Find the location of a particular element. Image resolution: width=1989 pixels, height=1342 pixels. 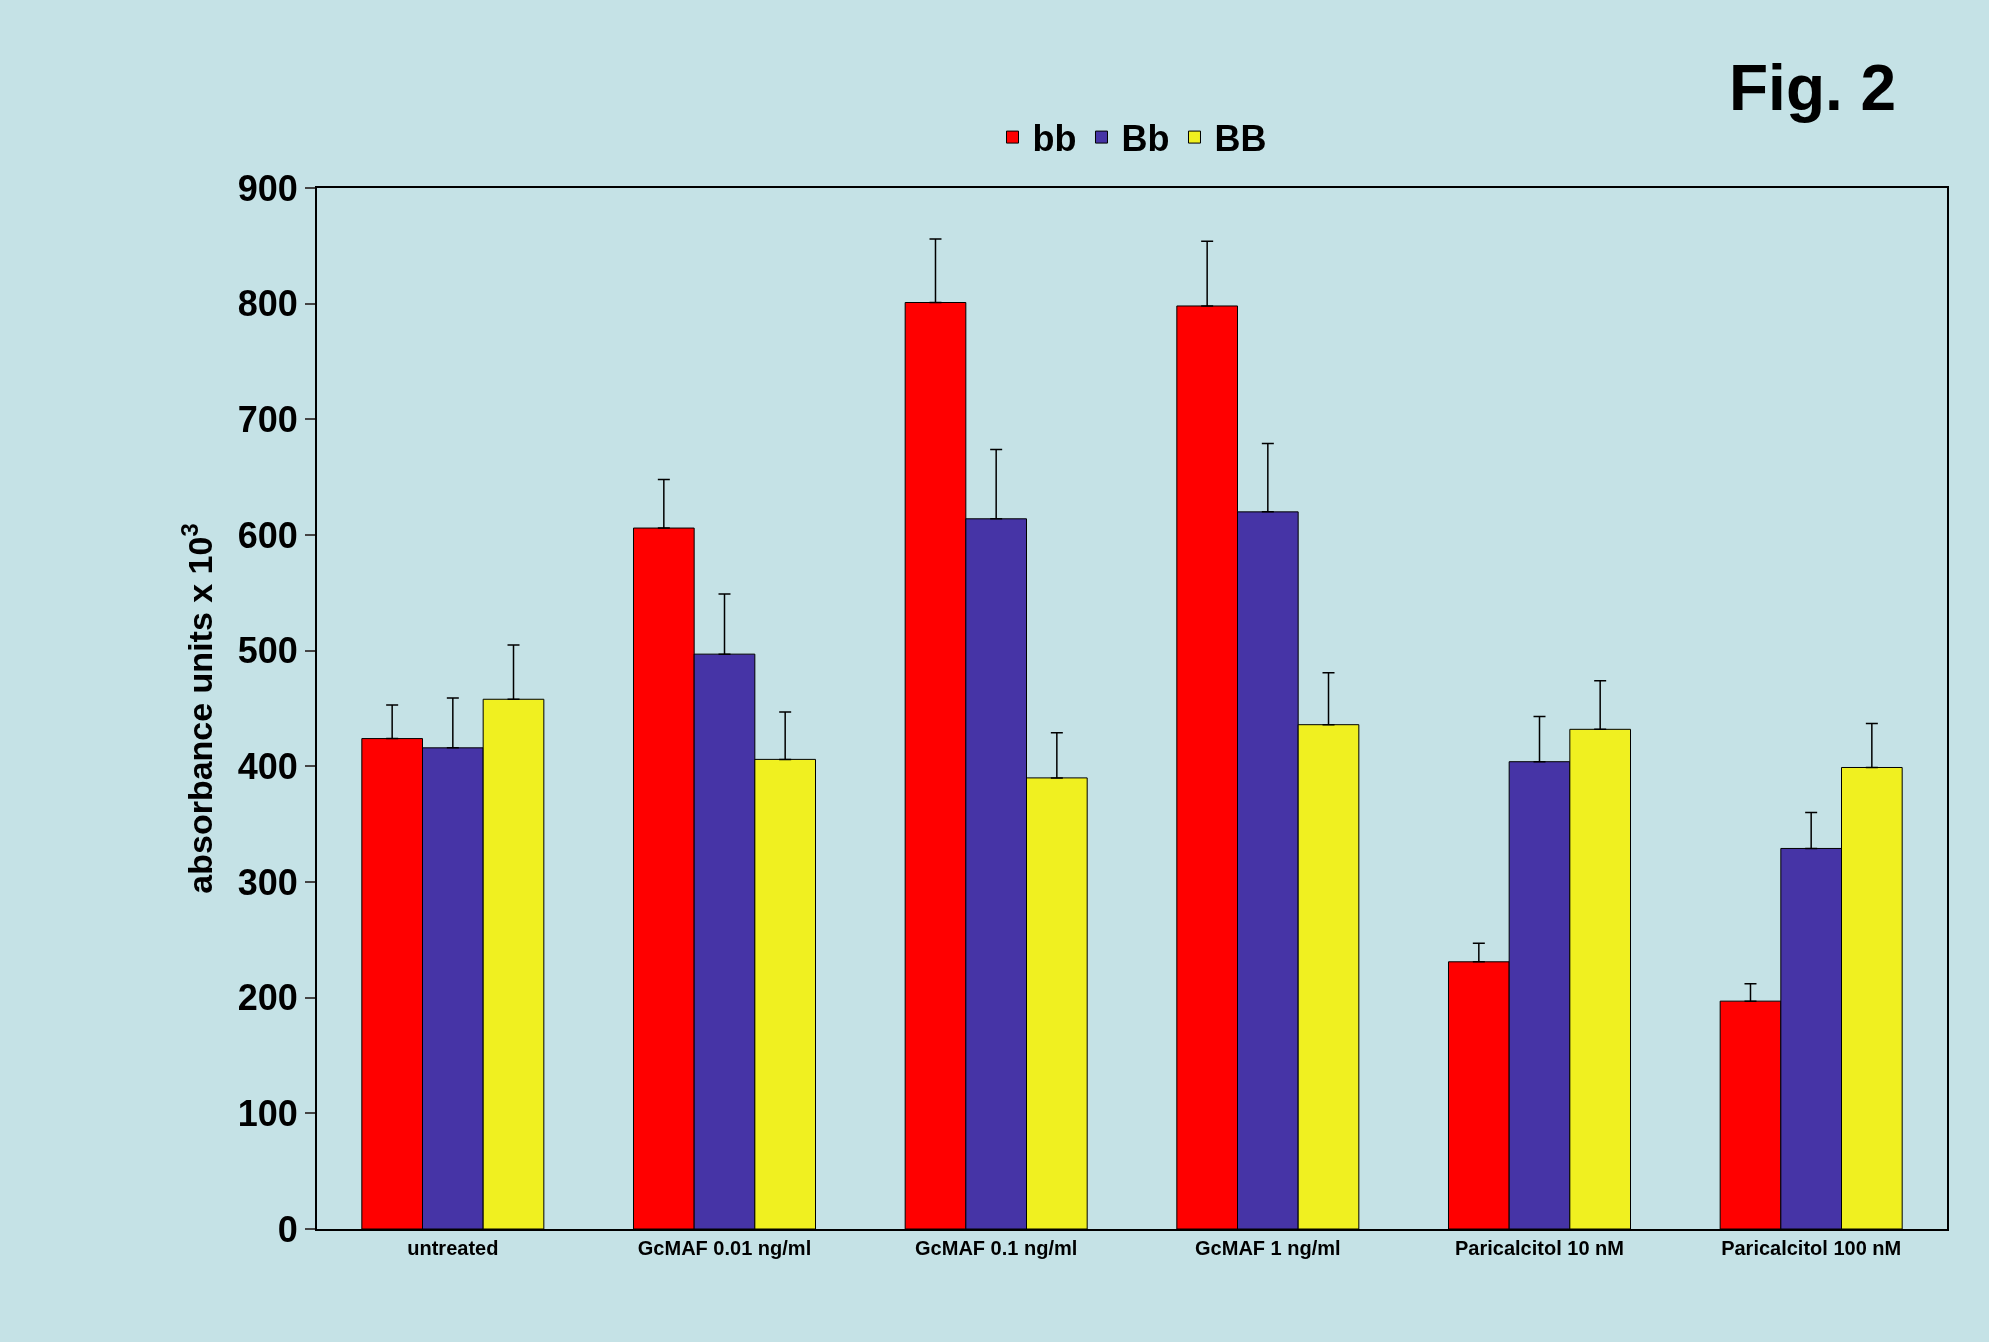

y-tick-label: 500 is located at coordinates (267, 651).